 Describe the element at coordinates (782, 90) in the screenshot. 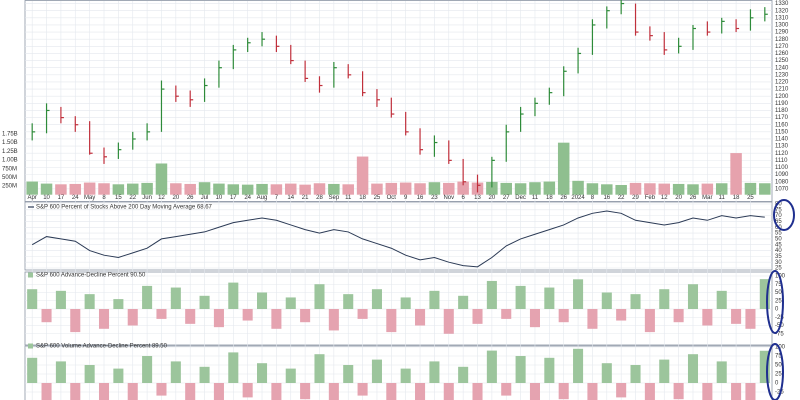

I see `y-tick-label: 1210` at that location.